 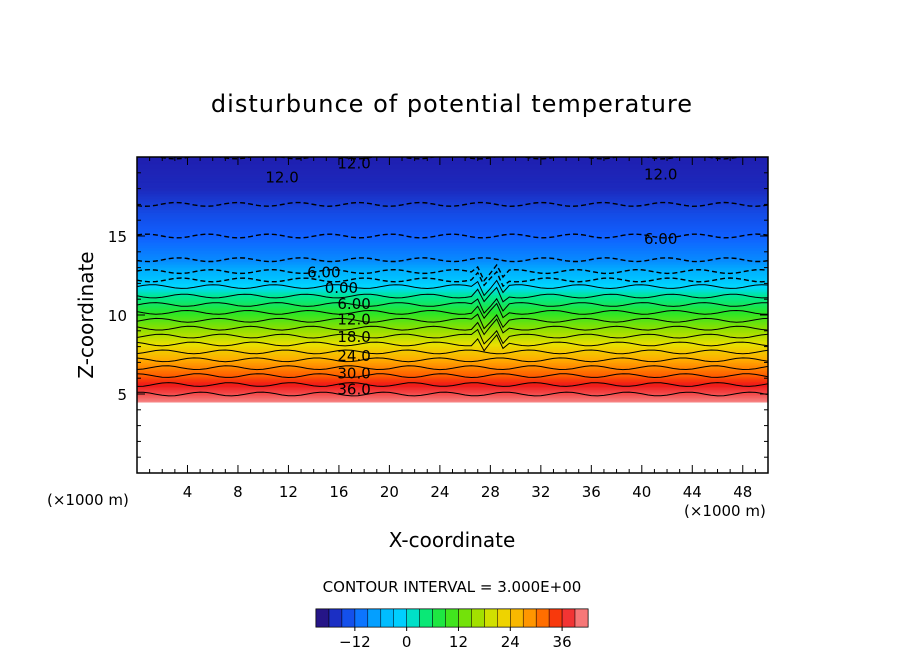 I want to click on contour-label: 18.0, so click(x=353, y=337).